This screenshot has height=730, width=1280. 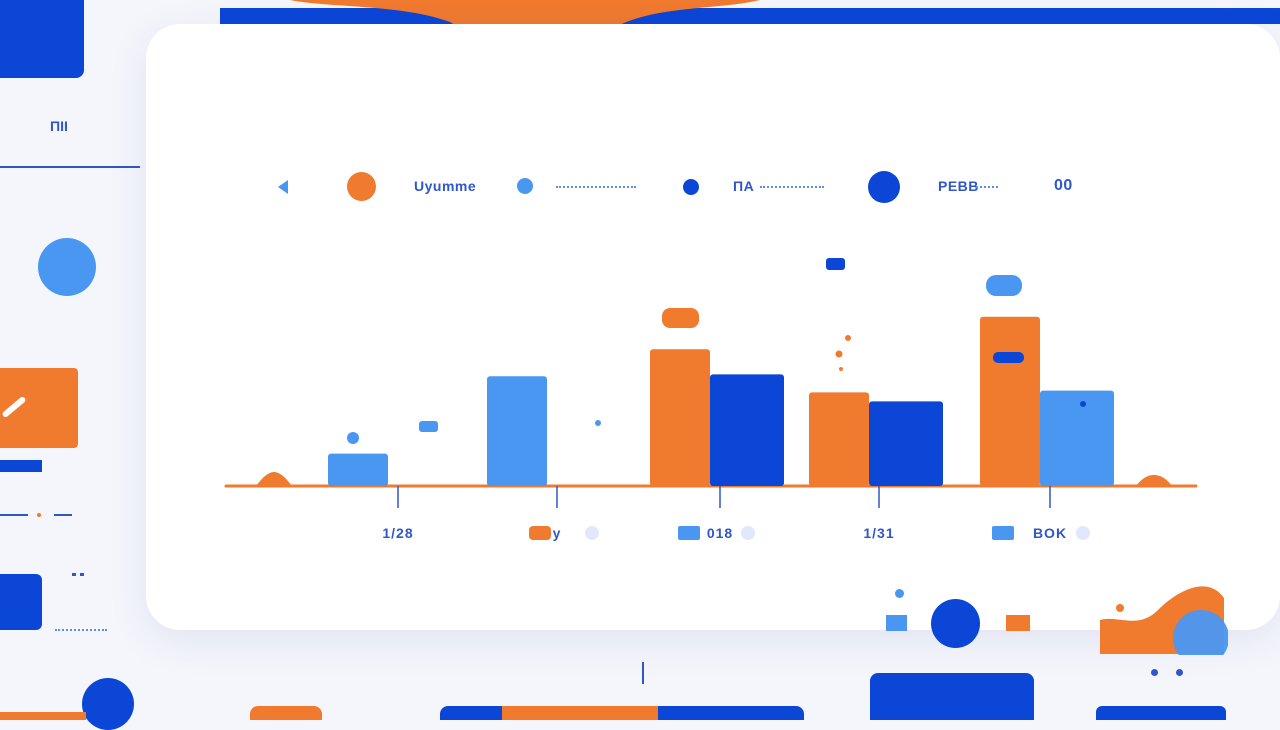 I want to click on x-tick-label-1: y, so click(x=557, y=533).